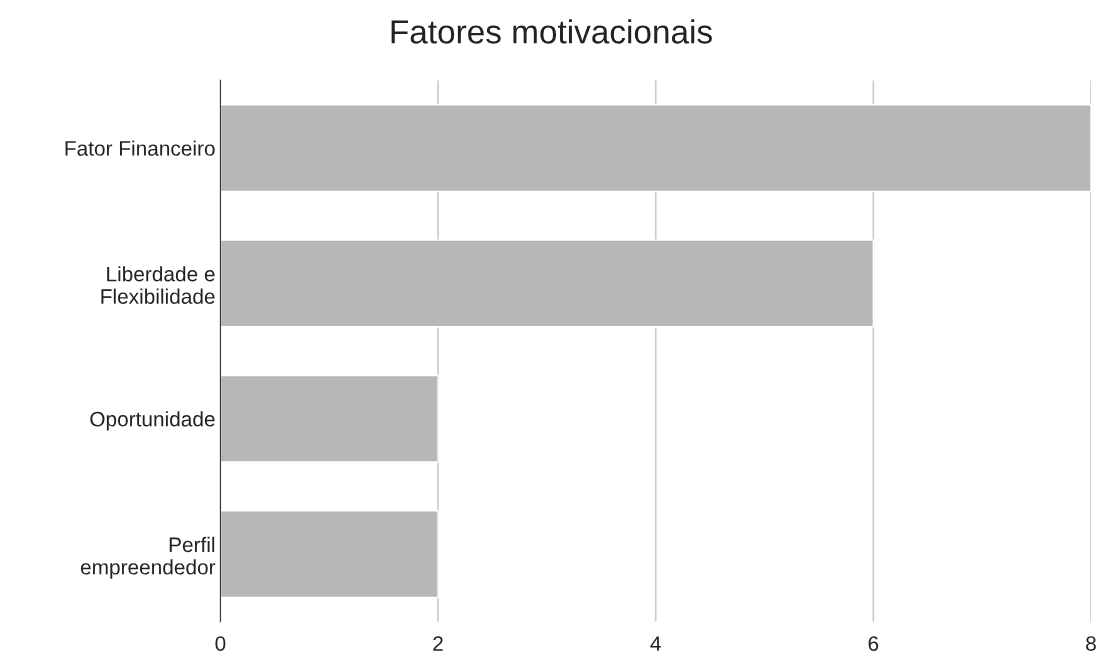 This screenshot has height=670, width=1102. Describe the element at coordinates (140, 148) in the screenshot. I see `y-tick-label: Fator Financeiro` at that location.